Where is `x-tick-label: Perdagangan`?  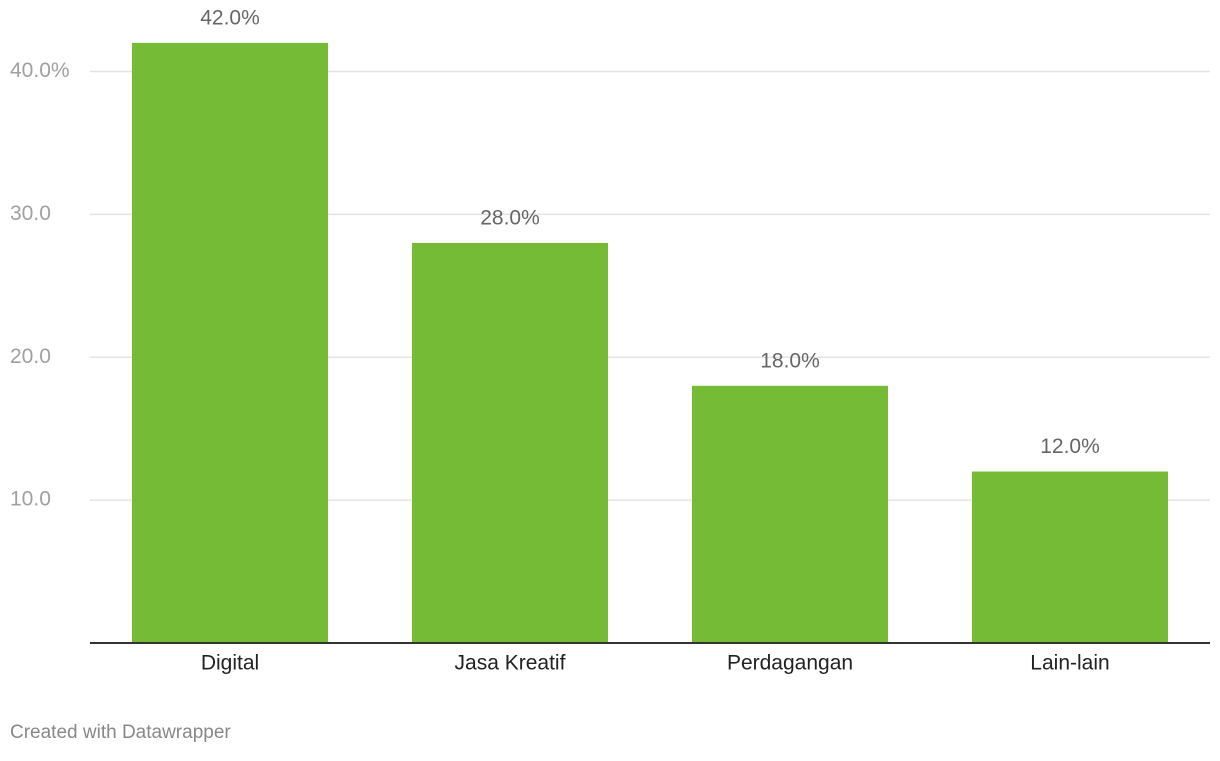 x-tick-label: Perdagangan is located at coordinates (790, 663).